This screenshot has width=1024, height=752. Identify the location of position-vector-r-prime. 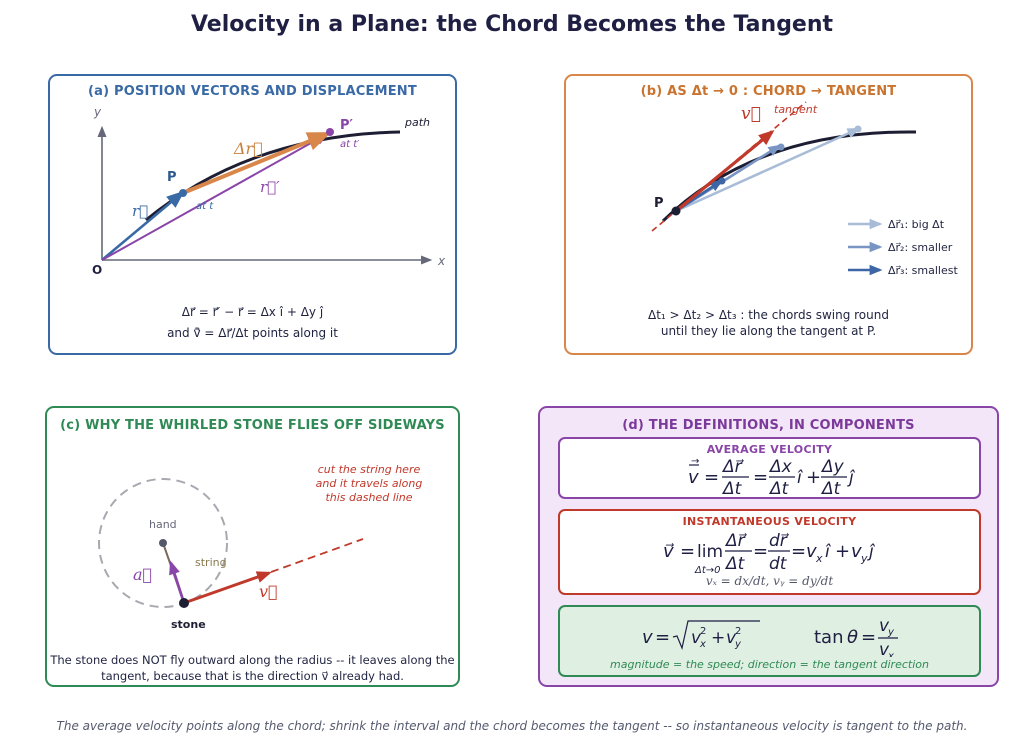
(215, 196).